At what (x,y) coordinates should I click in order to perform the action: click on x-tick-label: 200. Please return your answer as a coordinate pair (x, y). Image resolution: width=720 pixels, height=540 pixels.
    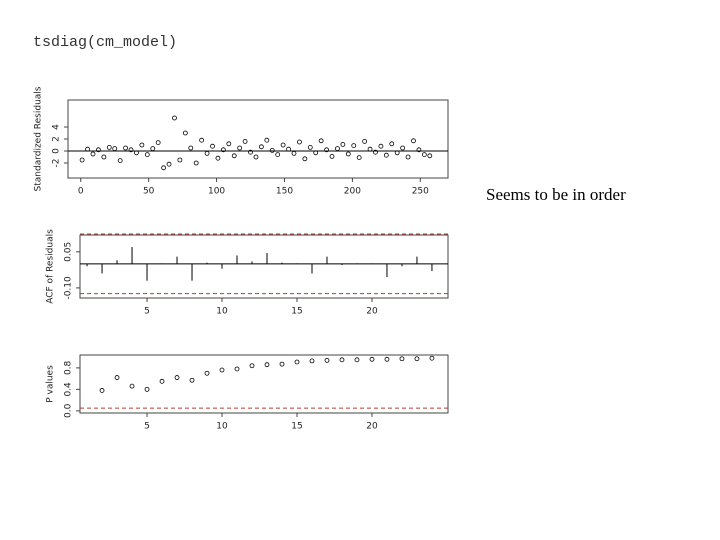
    Looking at the image, I should click on (352, 192).